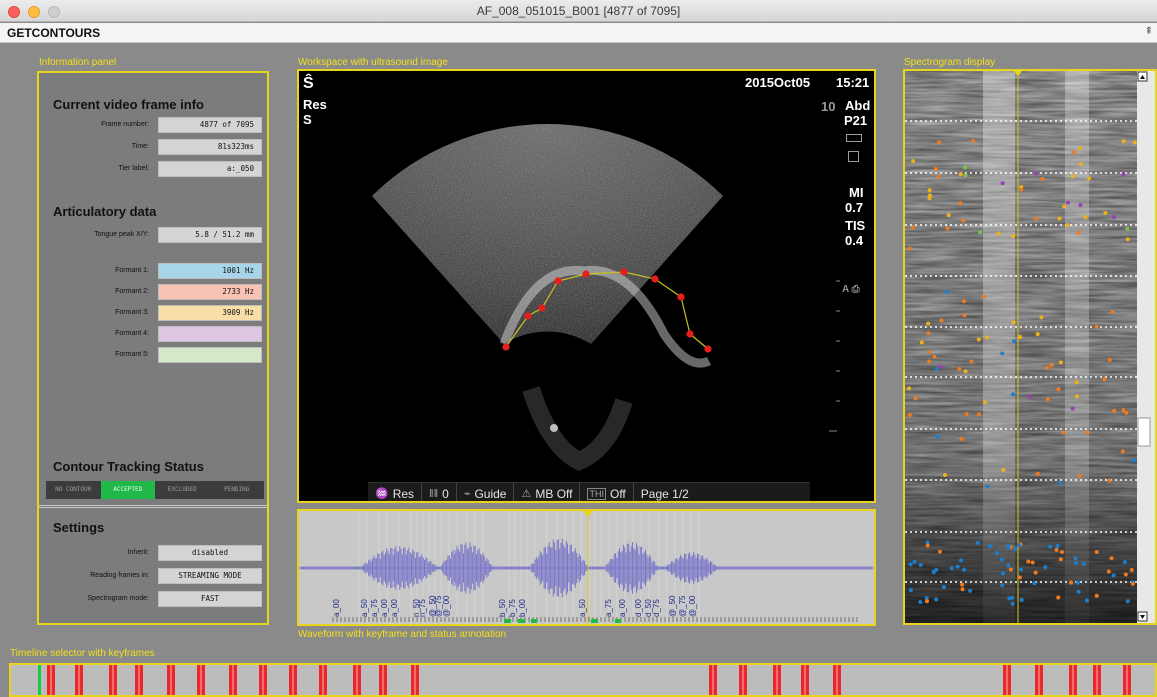  I want to click on waveform-keyframe-label: d_50, so click(648, 608).